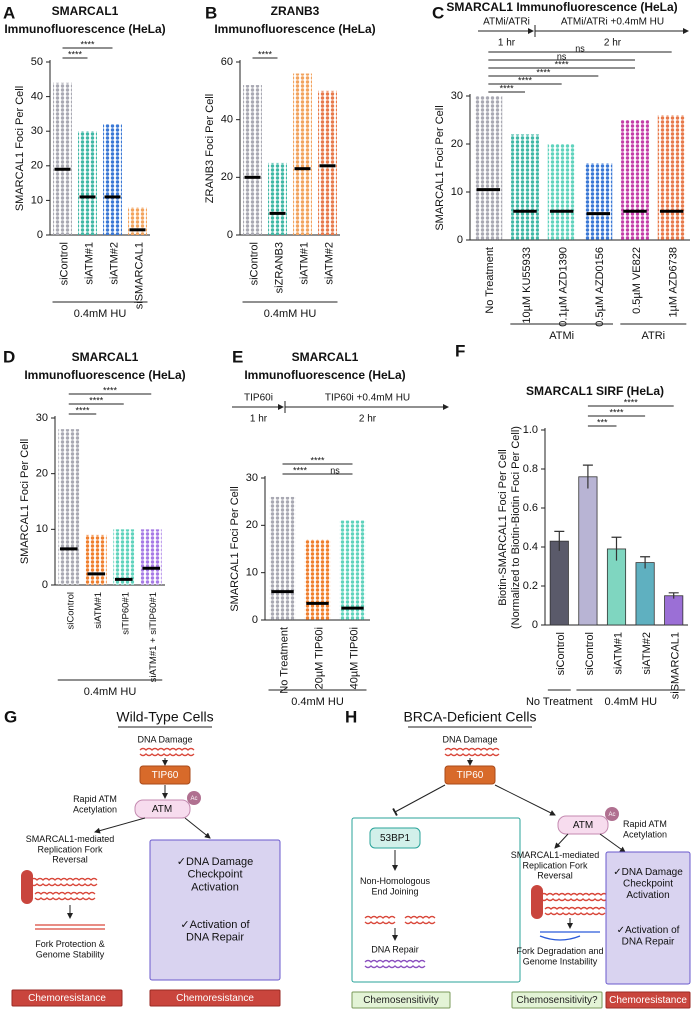  I want to click on node-label-line: Genome Instability, so click(560, 962).